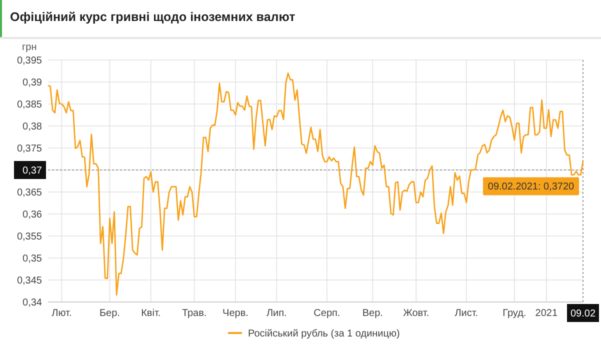 This screenshot has height=350, width=601. Describe the element at coordinates (531, 187) in the screenshot. I see `annotation: 09.02.2021: 0,3720` at that location.